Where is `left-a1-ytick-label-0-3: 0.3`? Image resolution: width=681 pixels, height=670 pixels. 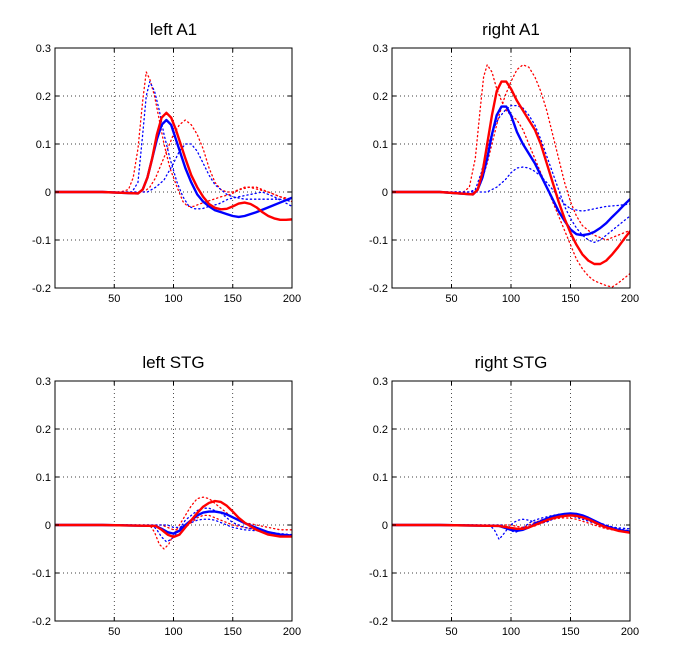 left-a1-ytick-label-0-3: 0.3 is located at coordinates (43, 49).